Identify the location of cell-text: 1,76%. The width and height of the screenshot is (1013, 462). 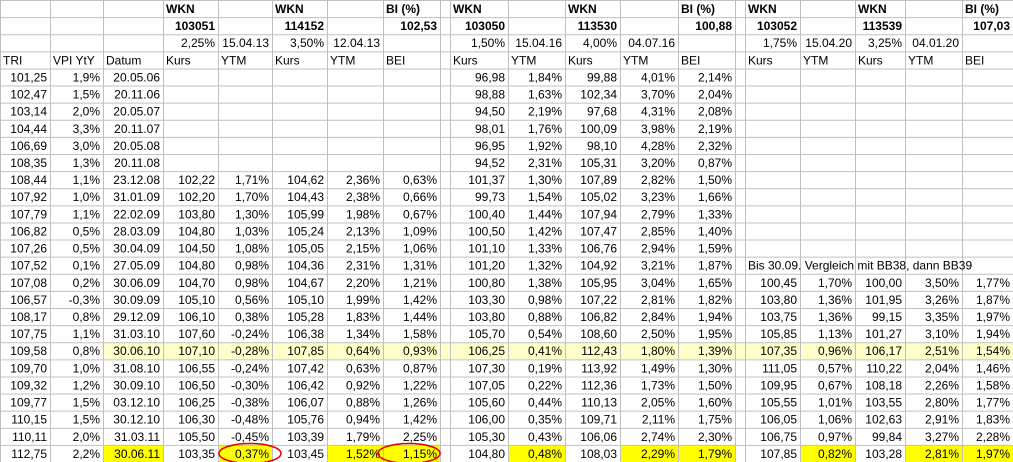
(545, 129).